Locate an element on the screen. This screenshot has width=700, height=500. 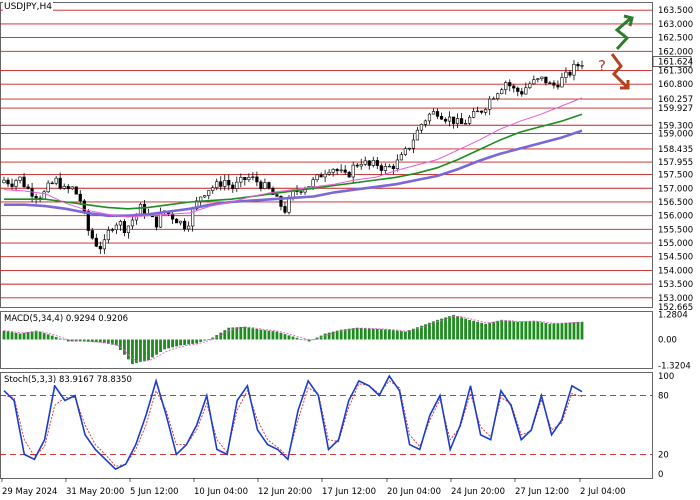
main-y-tick-label: 162.000 is located at coordinates (675, 52).